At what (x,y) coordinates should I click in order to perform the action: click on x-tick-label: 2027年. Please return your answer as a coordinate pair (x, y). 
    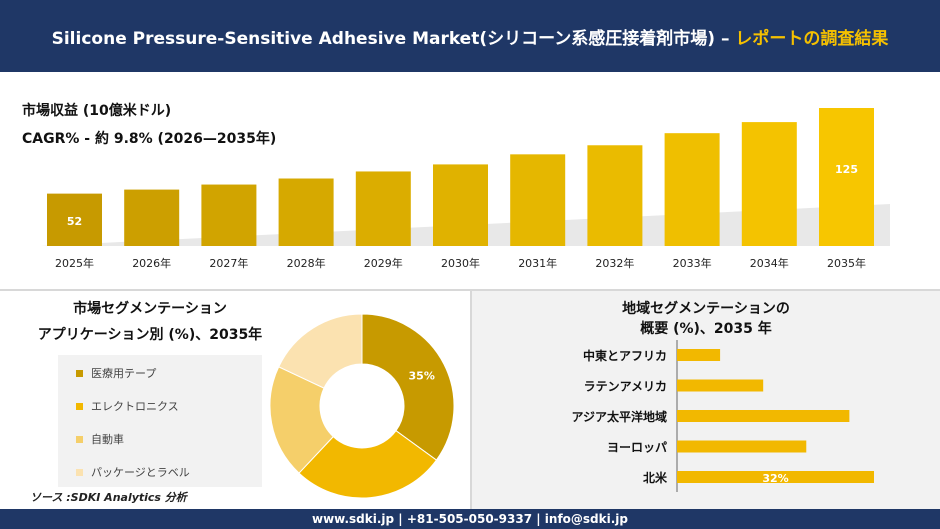
    Looking at the image, I should click on (228, 263).